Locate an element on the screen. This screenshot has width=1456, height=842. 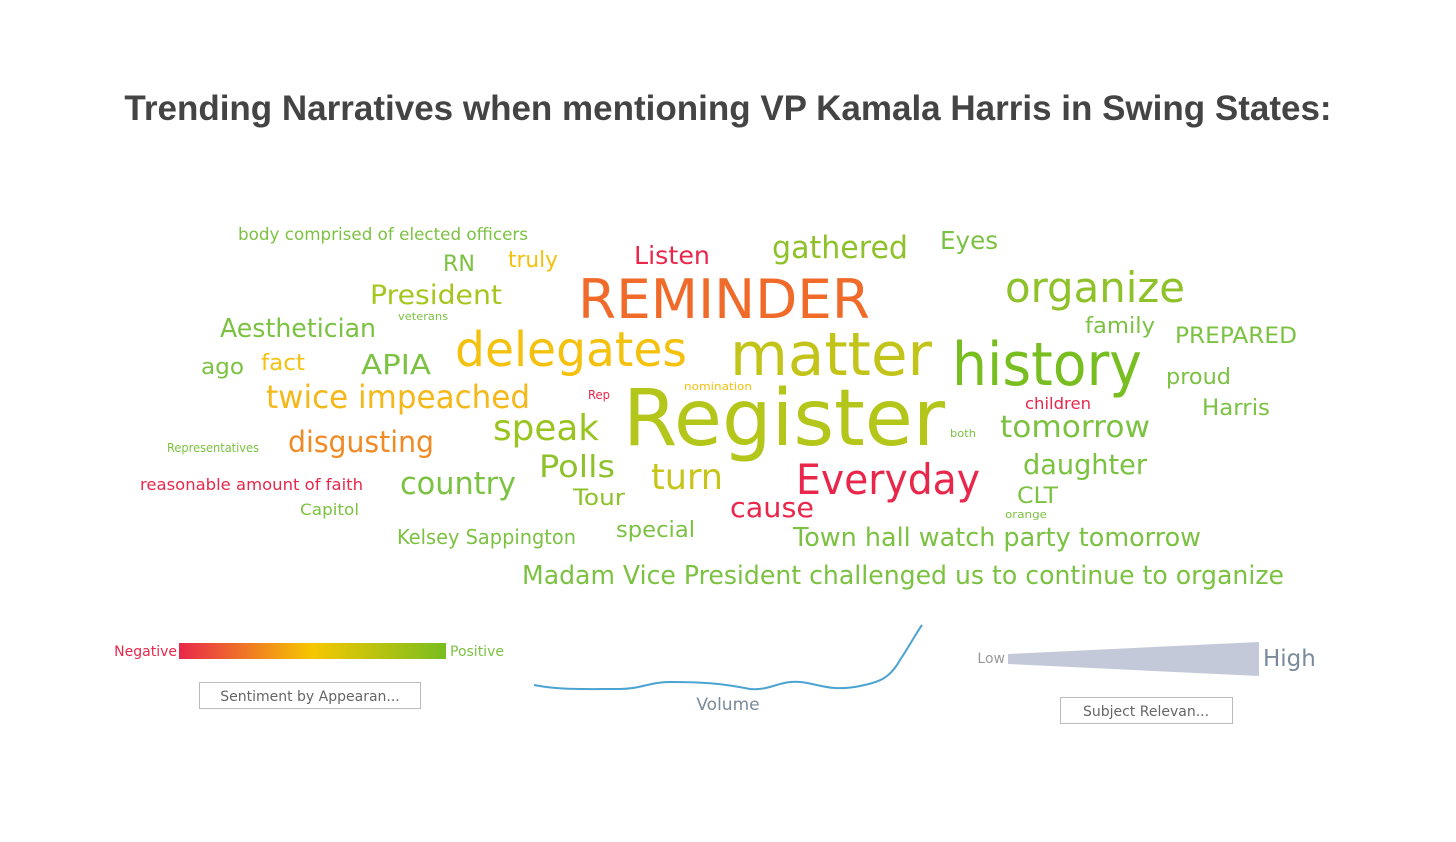
word: reasonable amount of faith is located at coordinates (251, 484).